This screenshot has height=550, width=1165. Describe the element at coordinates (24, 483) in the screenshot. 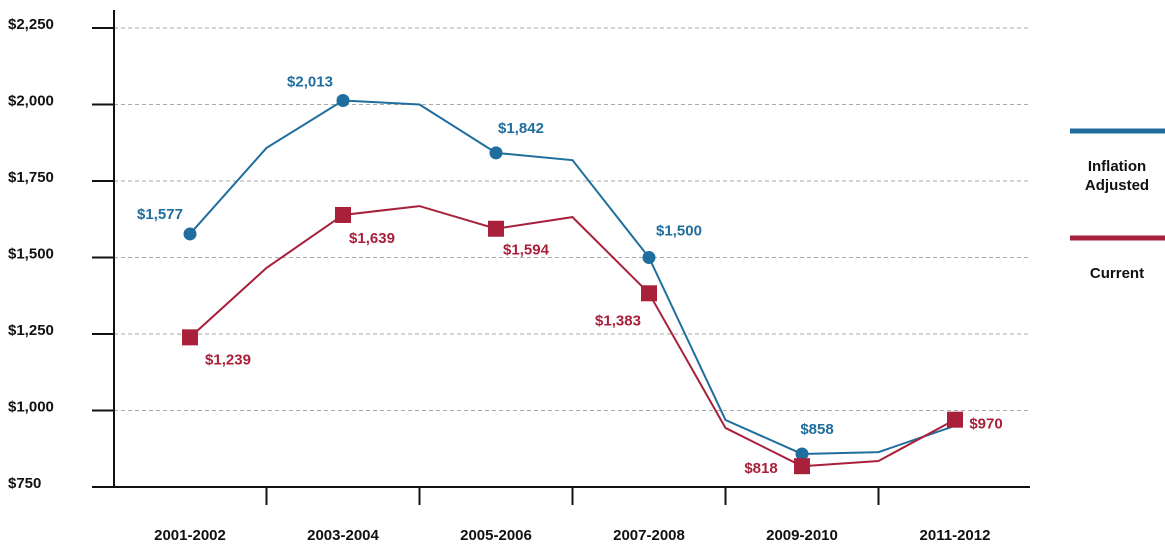

I see `y-tick-label: $750` at that location.